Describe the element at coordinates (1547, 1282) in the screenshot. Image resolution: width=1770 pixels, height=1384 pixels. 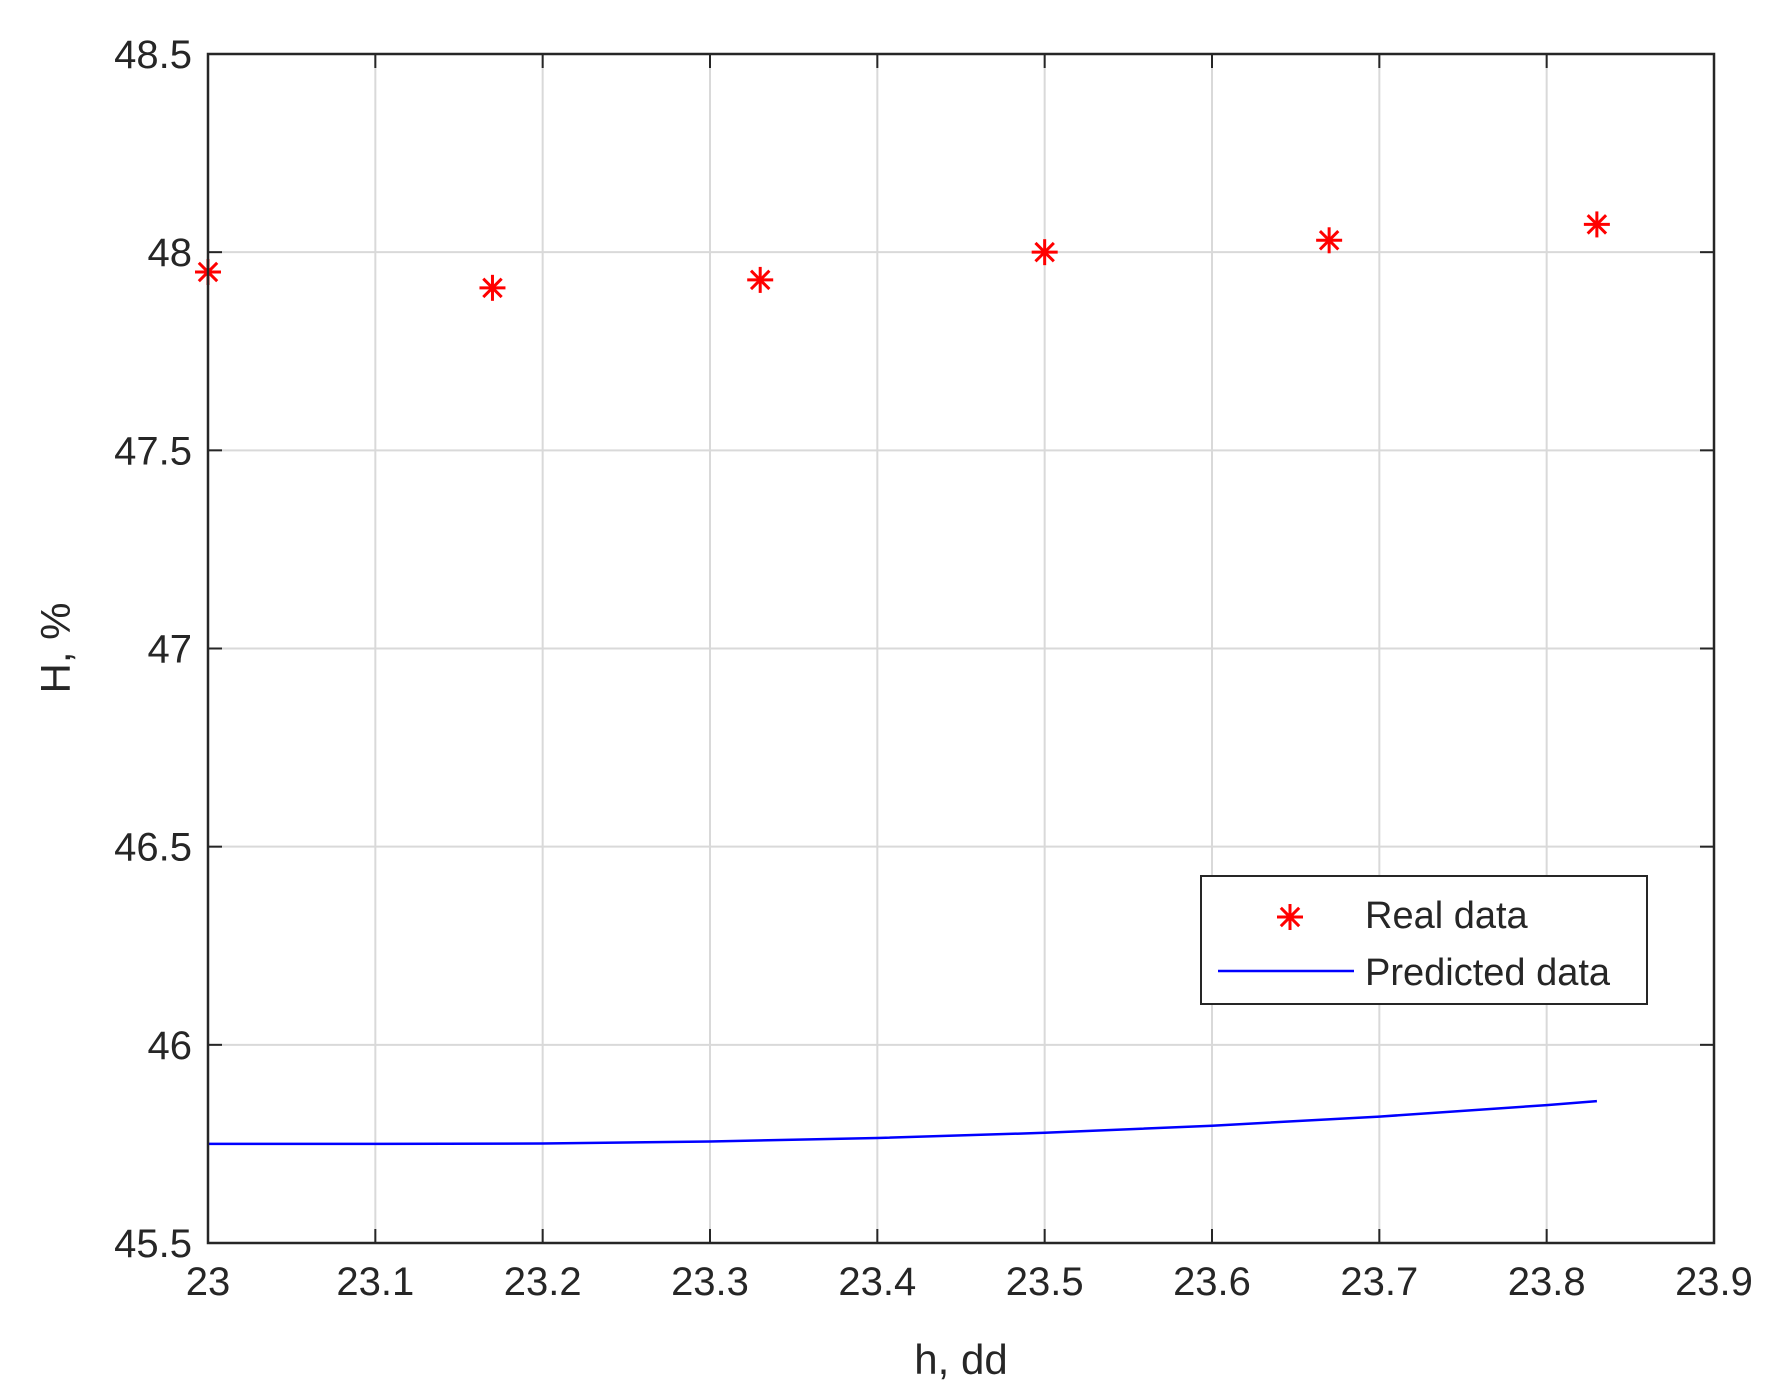
I see `x-tick-label: 23.8` at that location.